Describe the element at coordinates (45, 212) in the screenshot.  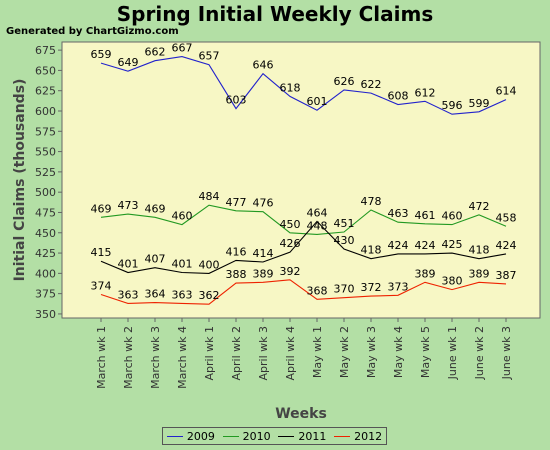
I see `y-tick-label: 475` at that location.